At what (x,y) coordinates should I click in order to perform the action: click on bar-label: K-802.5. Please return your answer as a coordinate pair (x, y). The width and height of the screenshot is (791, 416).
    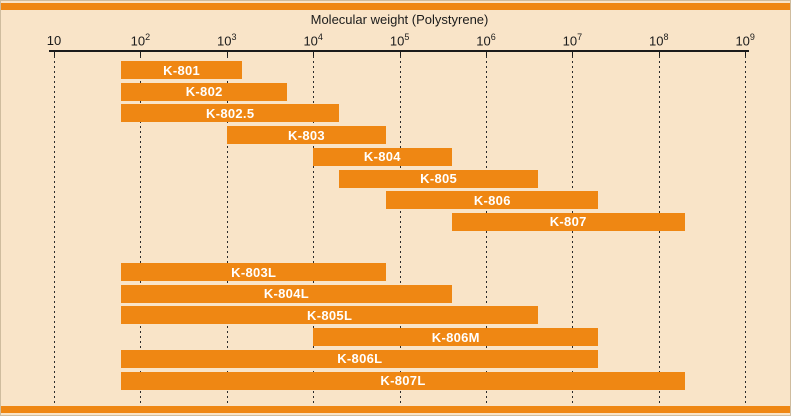
    Looking at the image, I should click on (230, 113).